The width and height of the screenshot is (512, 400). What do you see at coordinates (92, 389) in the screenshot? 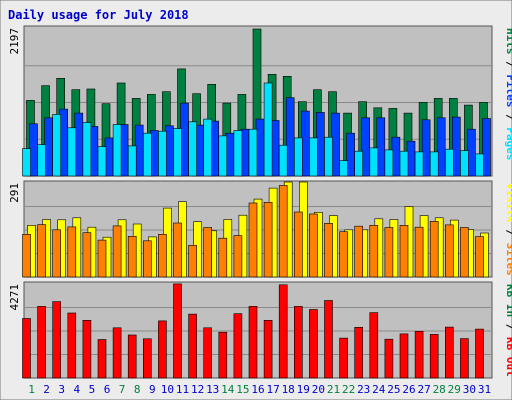
I see `x-tick-label: 5` at bounding box center [92, 389].